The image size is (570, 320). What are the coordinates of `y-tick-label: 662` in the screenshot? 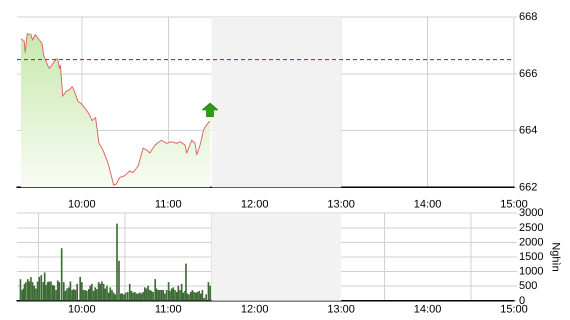 It's located at (528, 187).